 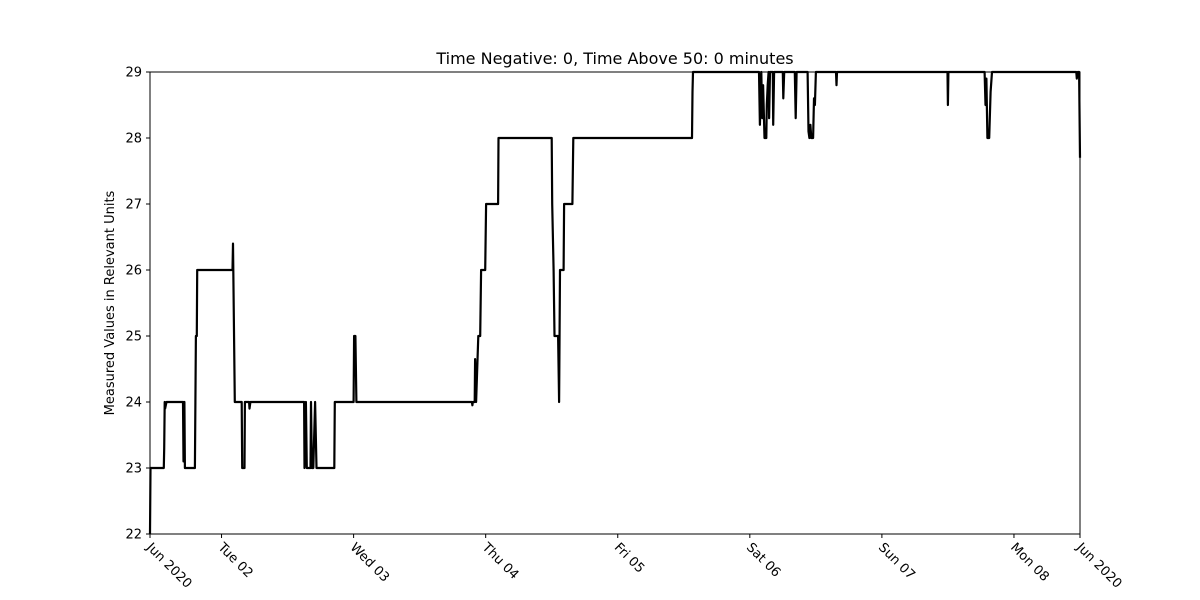 I want to click on y-tick-label: 24, so click(x=133, y=403).